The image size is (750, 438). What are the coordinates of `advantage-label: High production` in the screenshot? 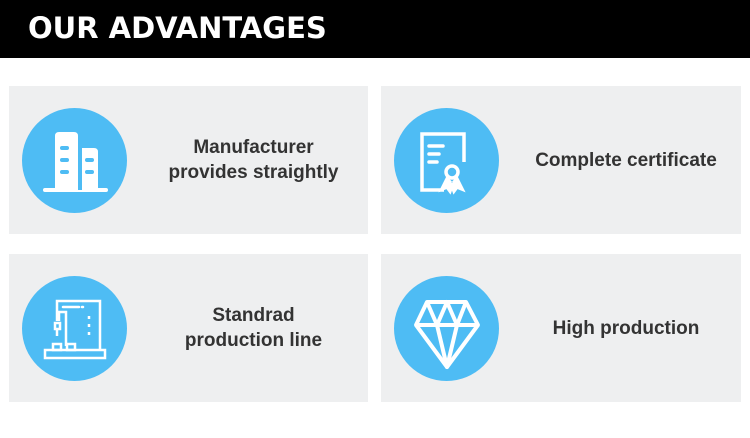 It's located at (626, 328).